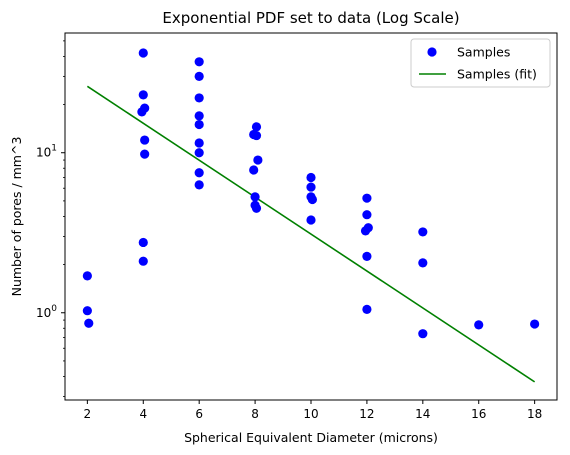  I want to click on x-axis-label: Spherical Equivalent Diameter (microns), so click(311, 437).